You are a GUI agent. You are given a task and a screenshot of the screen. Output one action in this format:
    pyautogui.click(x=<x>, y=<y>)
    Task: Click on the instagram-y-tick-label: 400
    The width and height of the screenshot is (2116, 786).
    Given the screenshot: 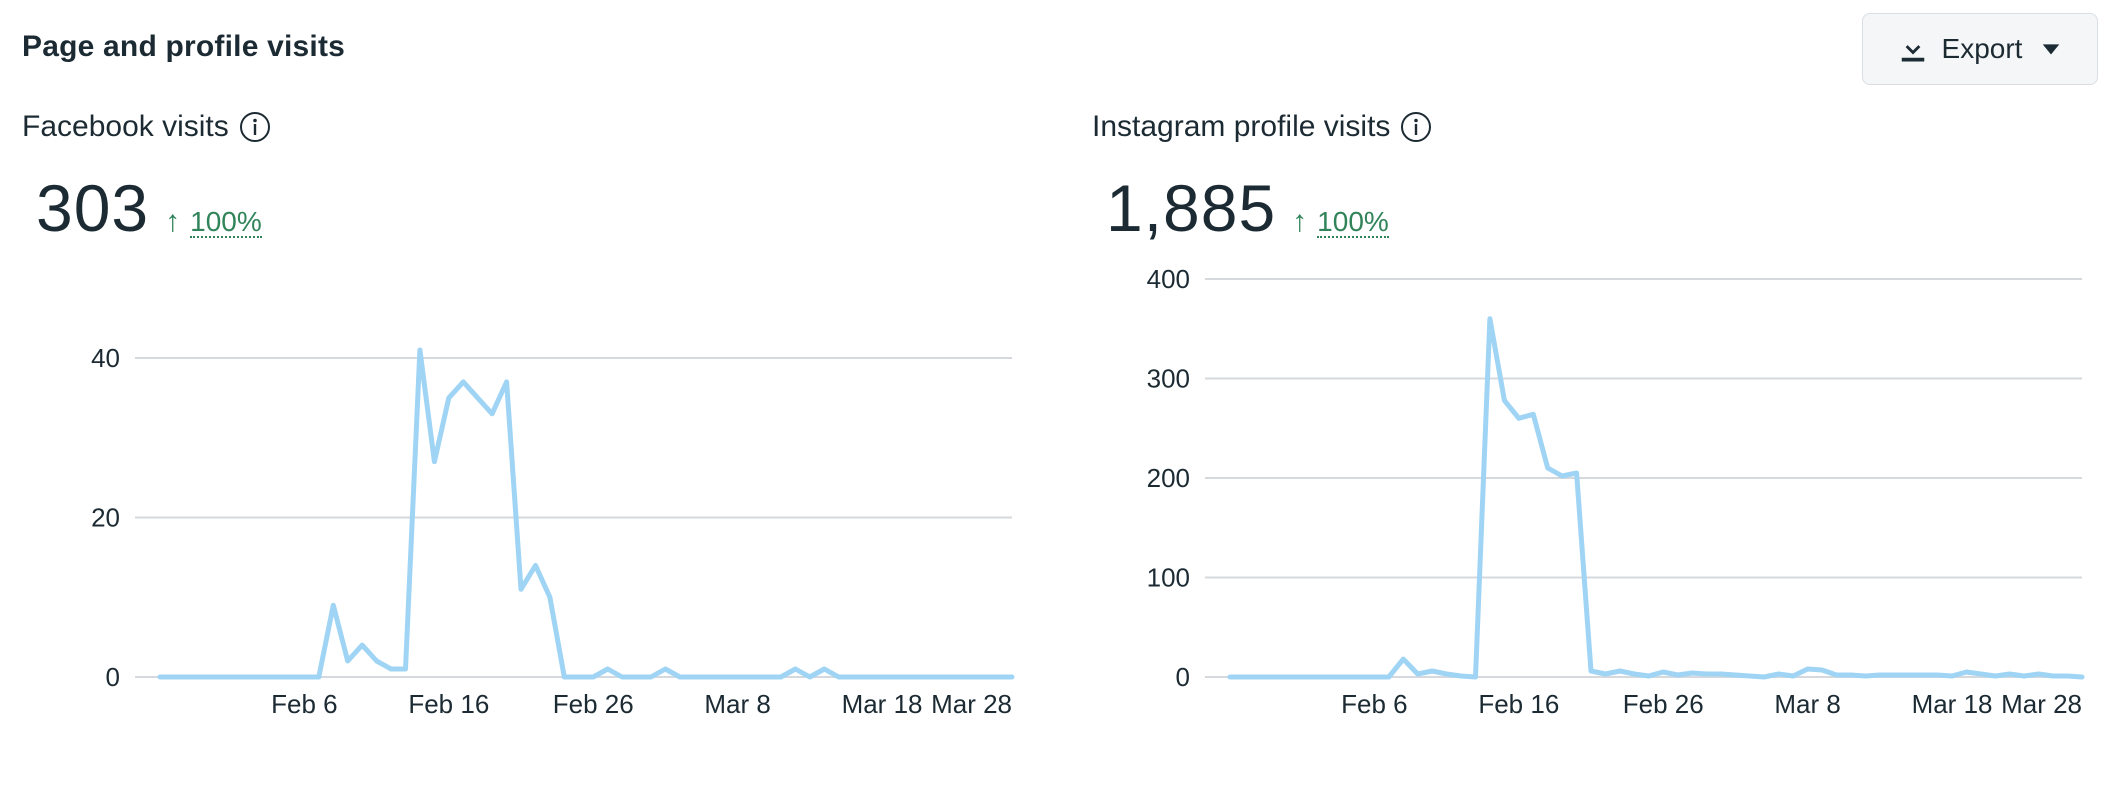 What is the action you would take?
    pyautogui.click(x=1168, y=279)
    